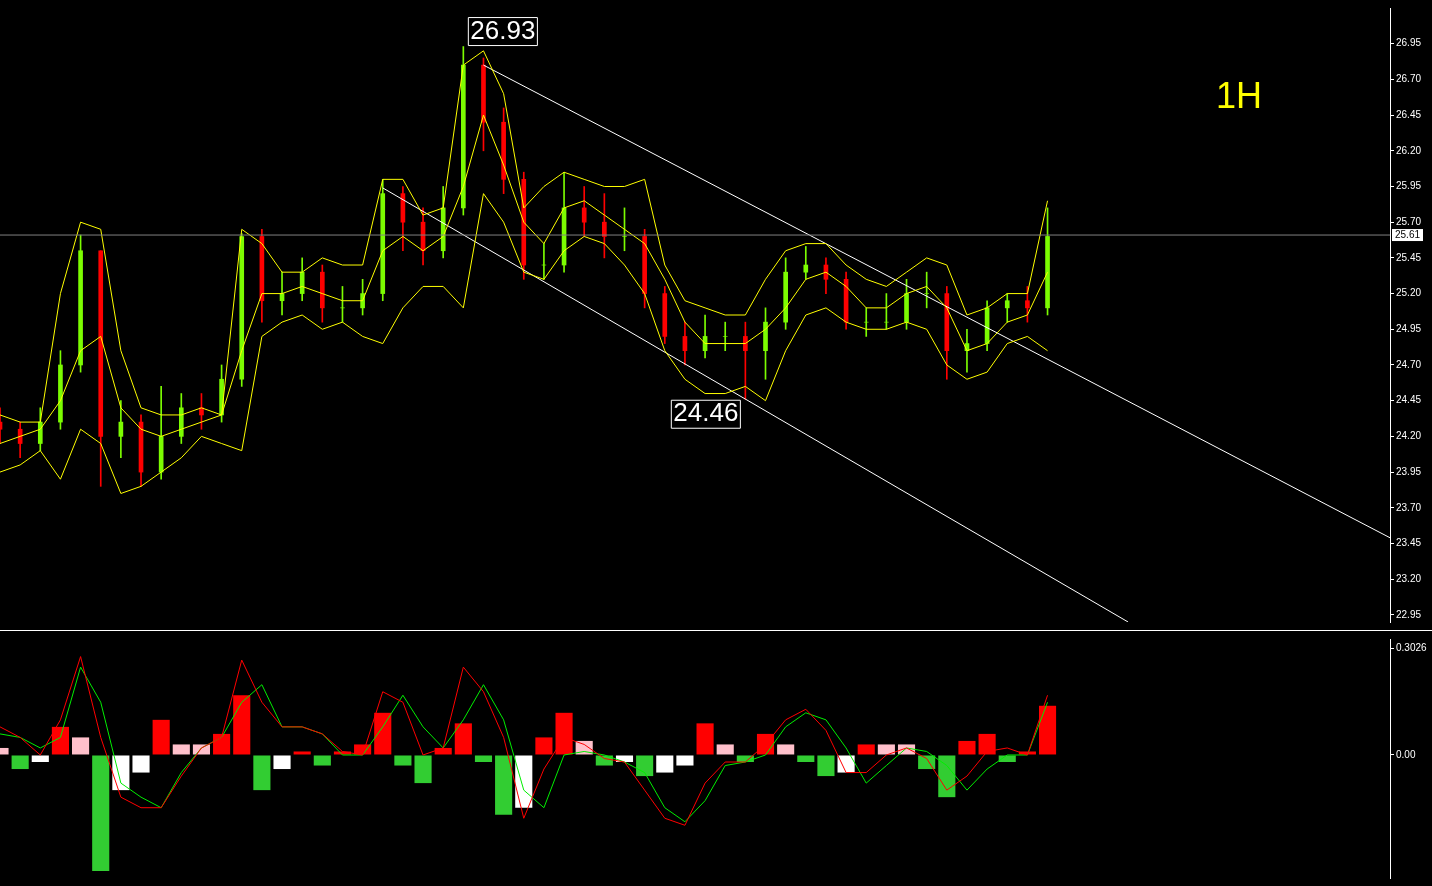 The height and width of the screenshot is (886, 1432). What do you see at coordinates (1409, 364) in the screenshot?
I see `y-tick-label: 24.70` at bounding box center [1409, 364].